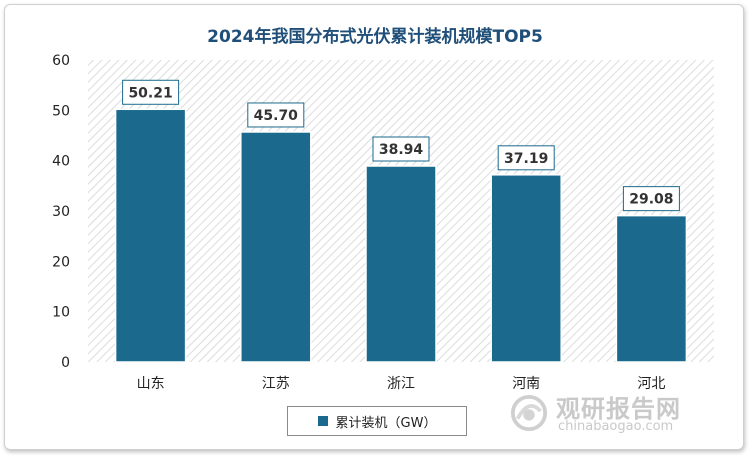 The height and width of the screenshot is (455, 750). Describe the element at coordinates (651, 384) in the screenshot. I see `x-tick-label: 河北` at that location.